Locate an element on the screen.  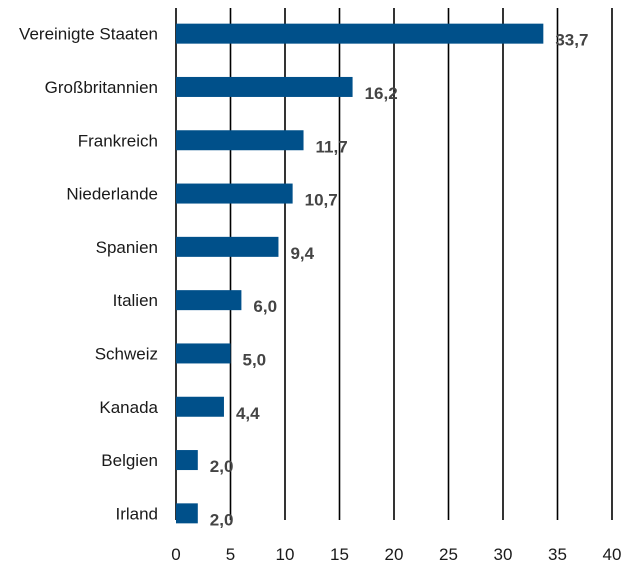
category-label: Belgien is located at coordinates (129, 460).